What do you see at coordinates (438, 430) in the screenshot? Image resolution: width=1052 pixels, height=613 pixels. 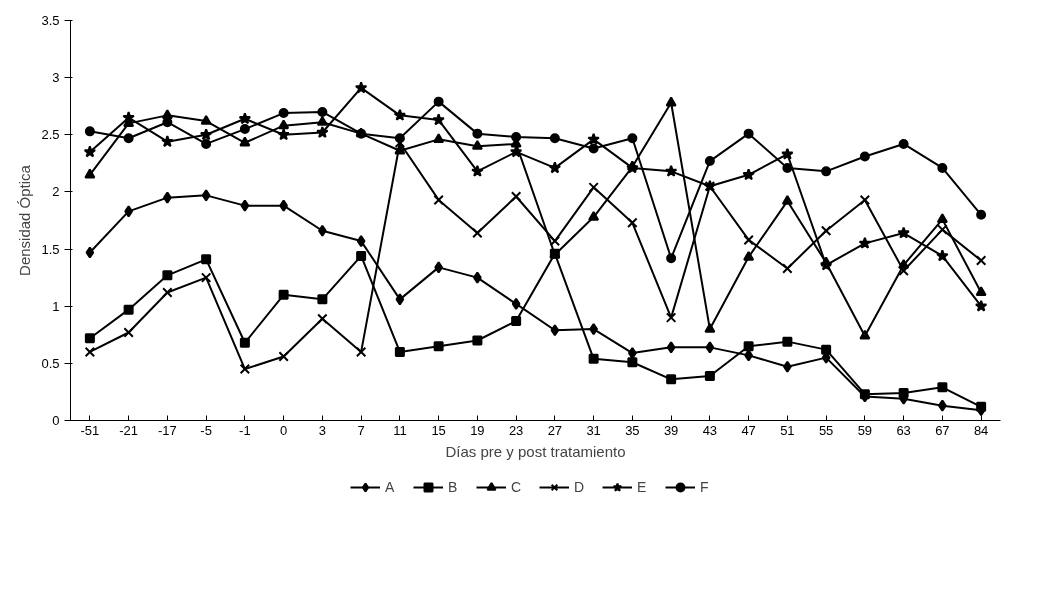 I see `x-tick-label: 15` at bounding box center [438, 430].